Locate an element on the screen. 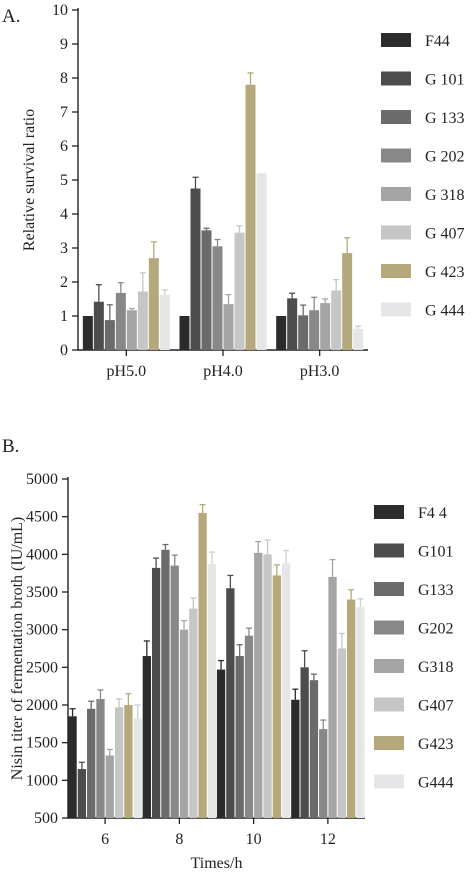 This screenshot has height=878, width=474. y-tick-label: 3000 is located at coordinates (42, 630).